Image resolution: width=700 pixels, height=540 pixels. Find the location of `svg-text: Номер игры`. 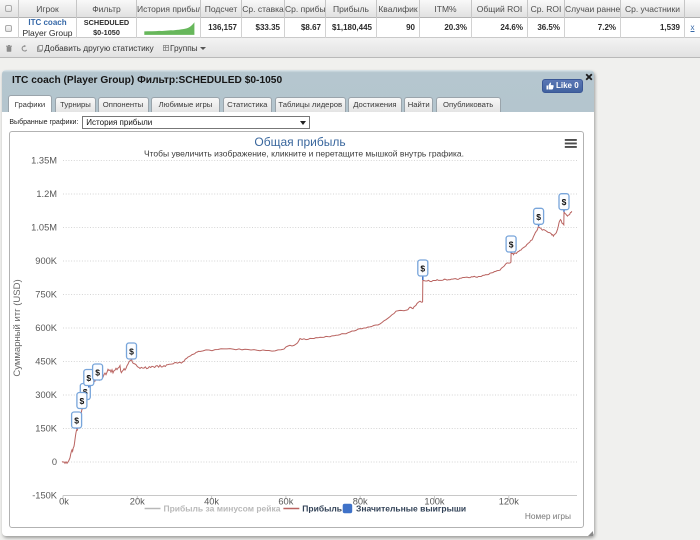

svg-text: Номер игры is located at coordinates (548, 516).